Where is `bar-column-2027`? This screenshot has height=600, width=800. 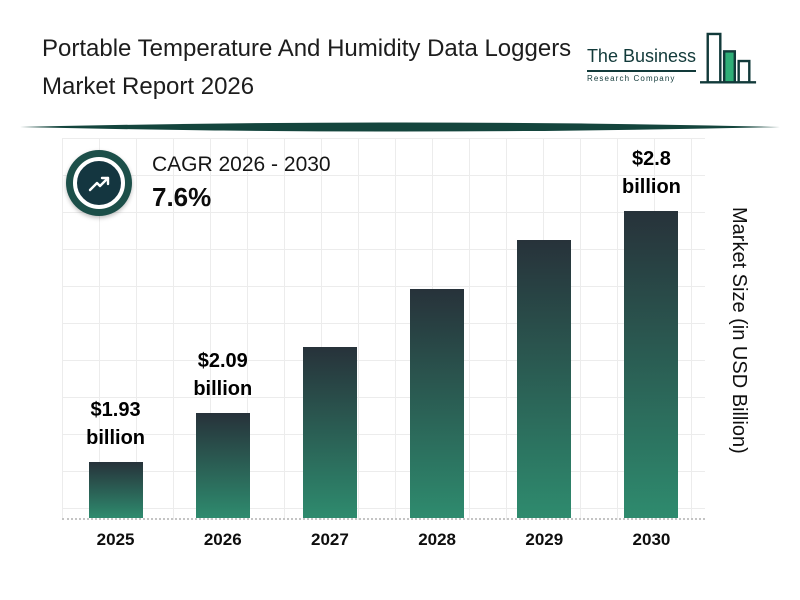
bar-column-2027 is located at coordinates (329, 432).